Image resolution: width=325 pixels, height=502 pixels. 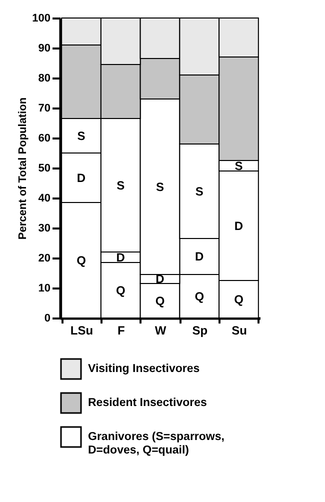 I want to click on y-axis-title: Percent of Total Population, so click(x=23, y=168).